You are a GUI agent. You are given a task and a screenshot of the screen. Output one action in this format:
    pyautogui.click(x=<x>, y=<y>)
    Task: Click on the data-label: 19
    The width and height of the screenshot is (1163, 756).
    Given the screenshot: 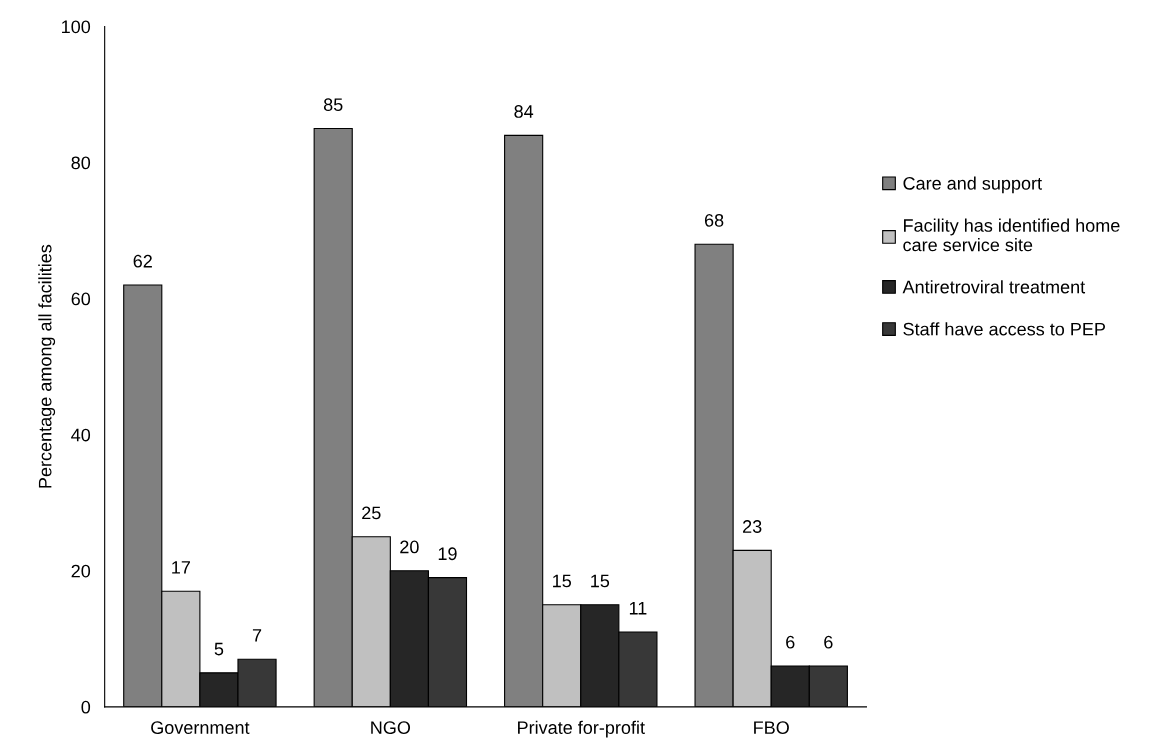 What is the action you would take?
    pyautogui.click(x=447, y=554)
    